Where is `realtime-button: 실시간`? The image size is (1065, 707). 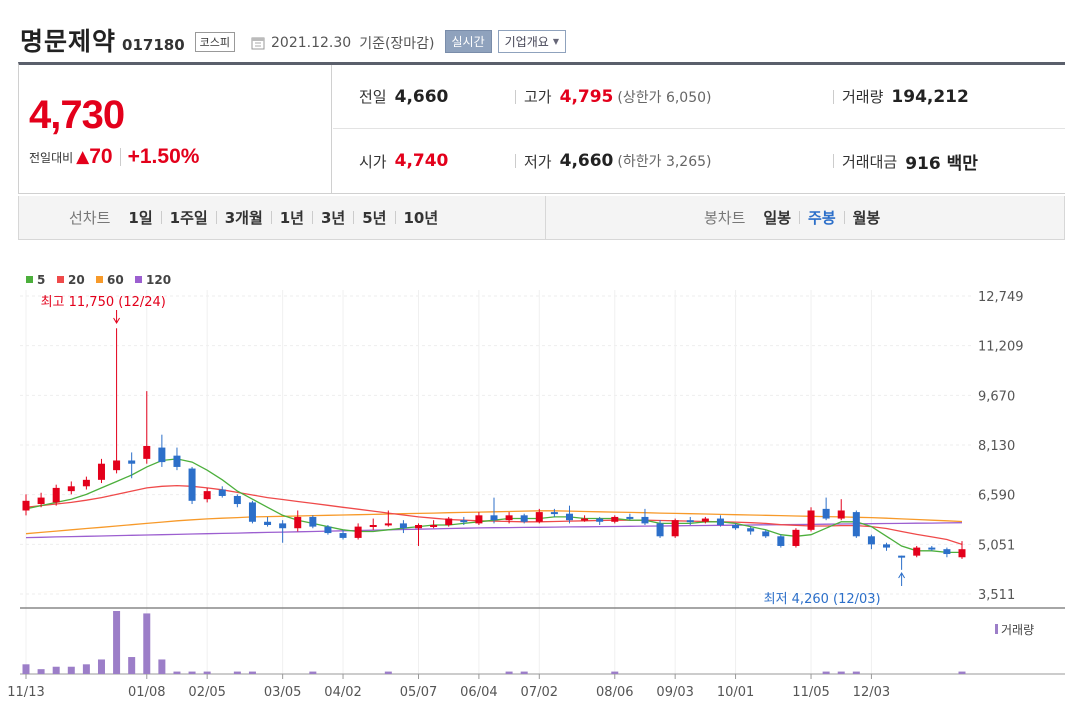
realtime-button: 실시간 is located at coordinates (468, 41).